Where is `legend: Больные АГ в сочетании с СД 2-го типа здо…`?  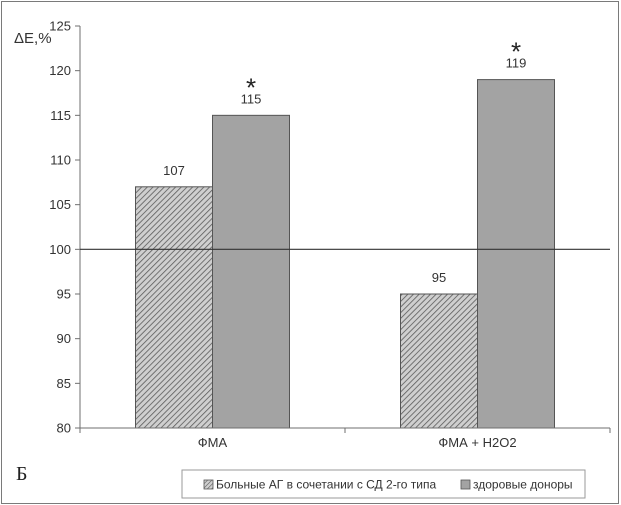 legend: Больные АГ в сочетании с СД 2-го типа здо… is located at coordinates (383, 484).